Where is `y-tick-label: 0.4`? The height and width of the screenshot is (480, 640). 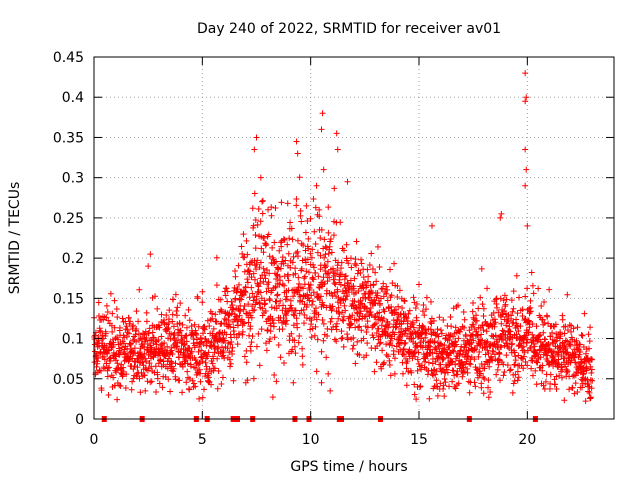 y-tick-label: 0.4 is located at coordinates (73, 98).